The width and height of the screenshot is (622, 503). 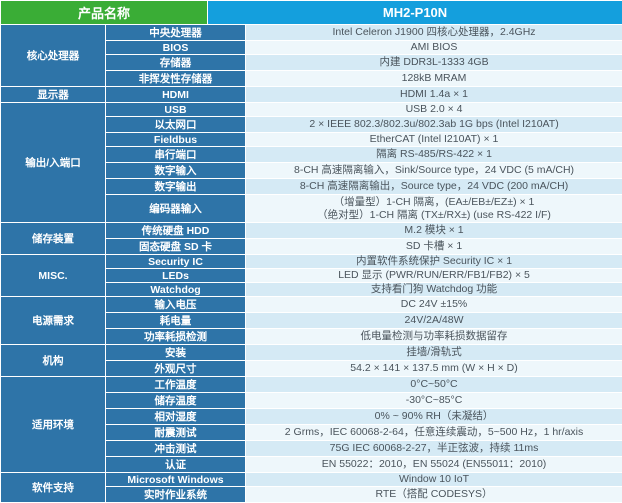 I want to click on spec-label-cell: 存储器, so click(x=176, y=63).